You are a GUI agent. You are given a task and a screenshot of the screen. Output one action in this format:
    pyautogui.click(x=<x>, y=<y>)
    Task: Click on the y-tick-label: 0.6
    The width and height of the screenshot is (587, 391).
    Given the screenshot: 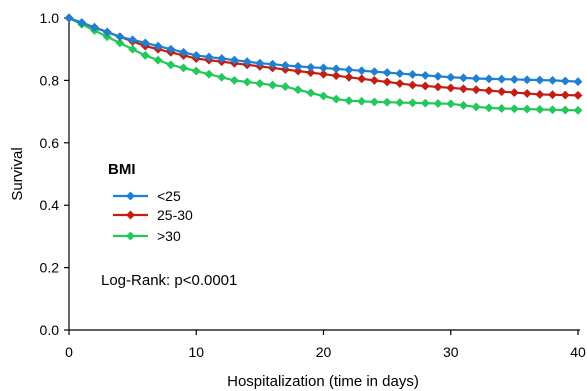 What is the action you would take?
    pyautogui.click(x=50, y=143)
    